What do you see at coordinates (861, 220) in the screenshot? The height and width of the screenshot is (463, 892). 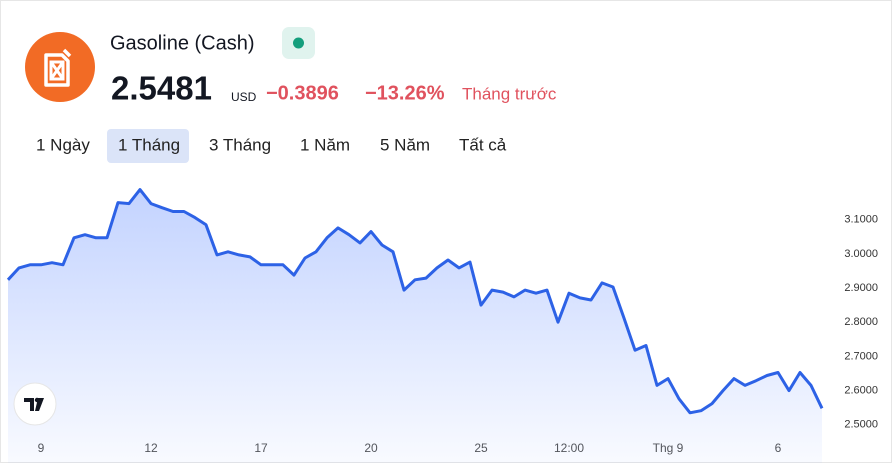 I see `y-tick-label: 3.1000` at bounding box center [861, 220].